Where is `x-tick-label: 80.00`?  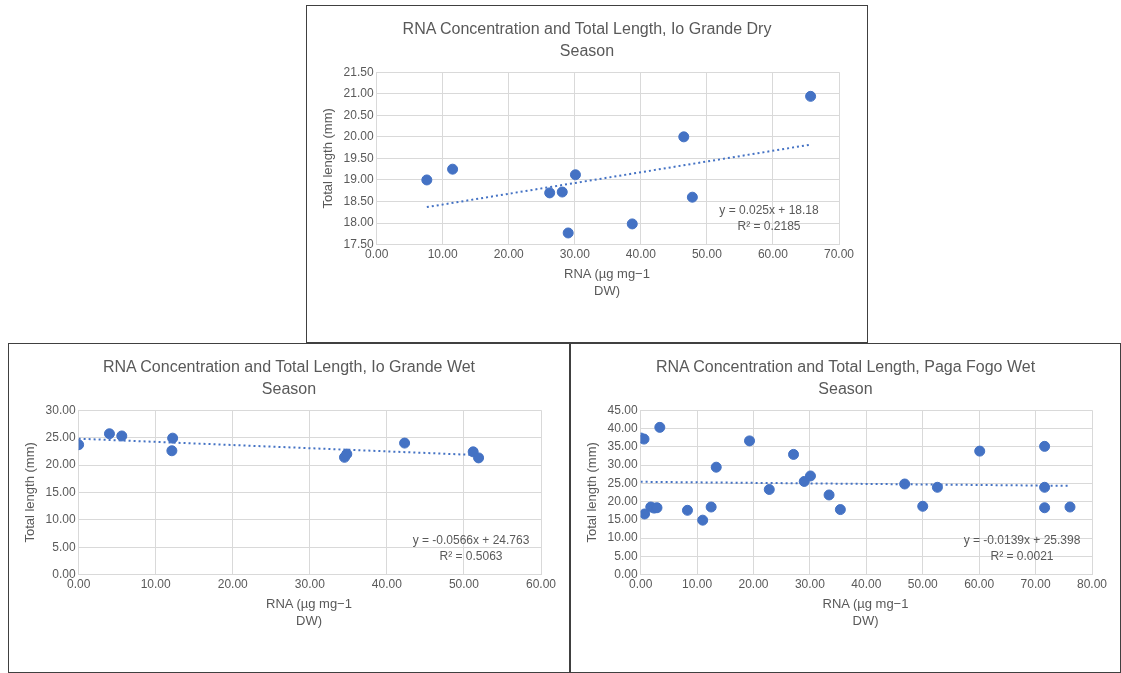
x-tick-label: 80.00 is located at coordinates (1092, 584).